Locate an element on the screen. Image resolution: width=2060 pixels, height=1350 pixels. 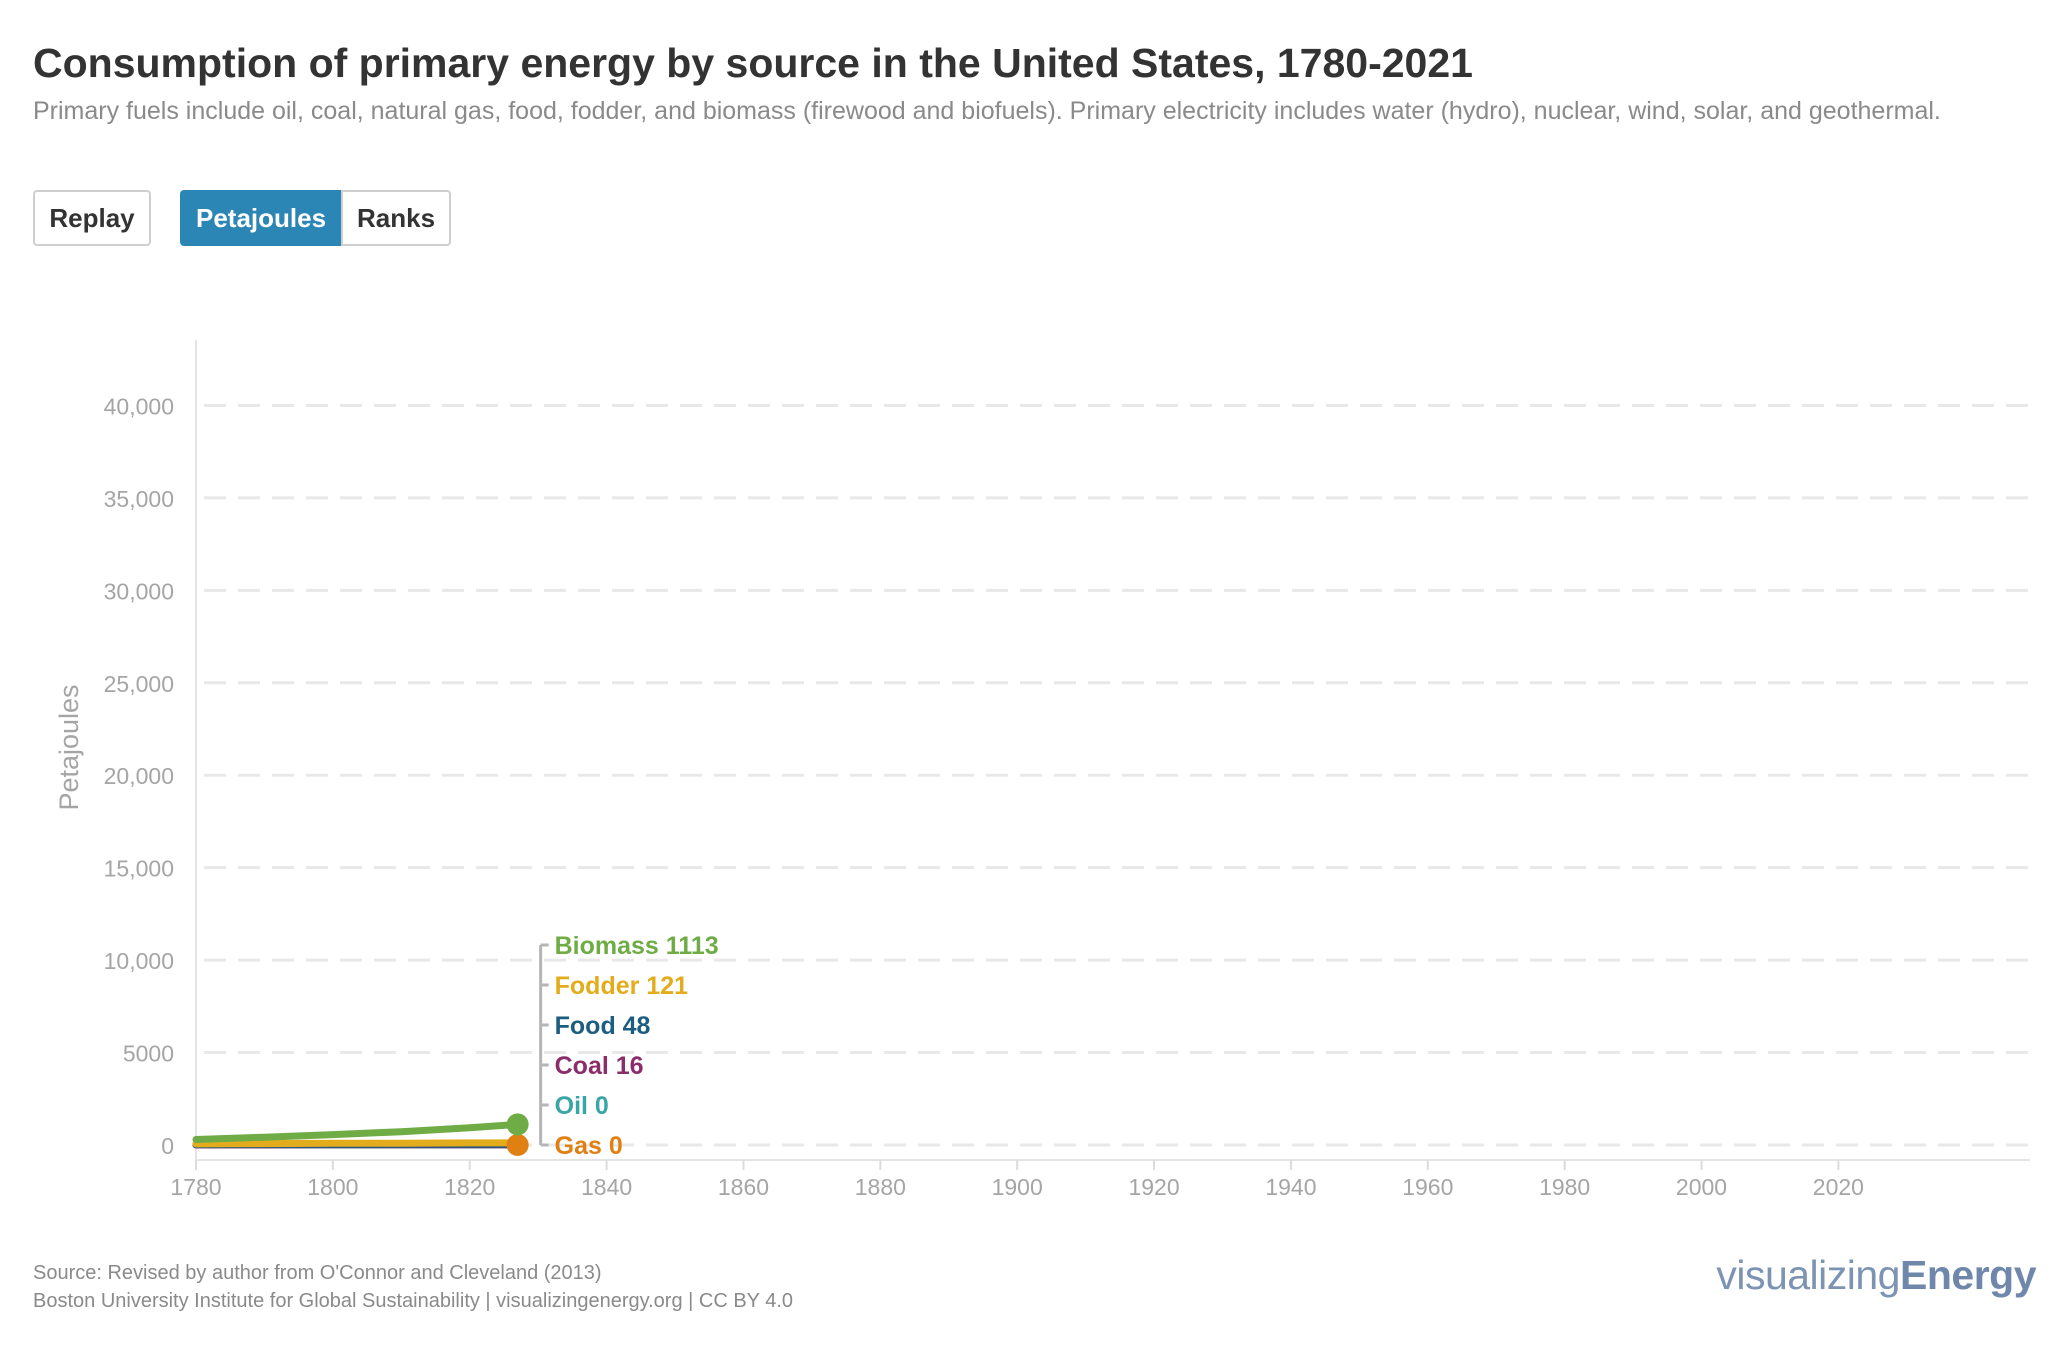
replay-button: Replay is located at coordinates (92, 218).